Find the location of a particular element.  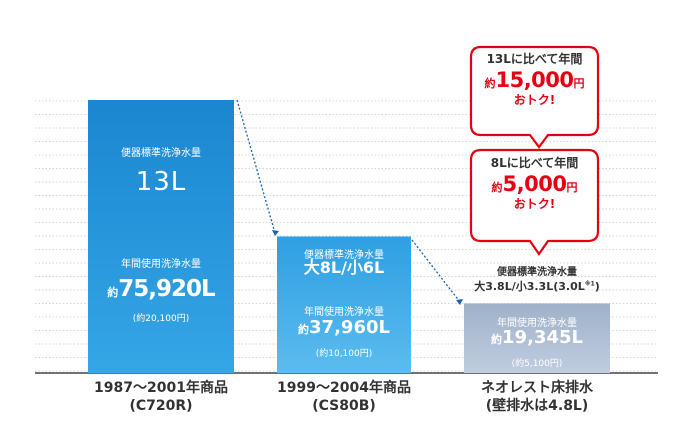

callout-1-line3: おトク! is located at coordinates (534, 100).